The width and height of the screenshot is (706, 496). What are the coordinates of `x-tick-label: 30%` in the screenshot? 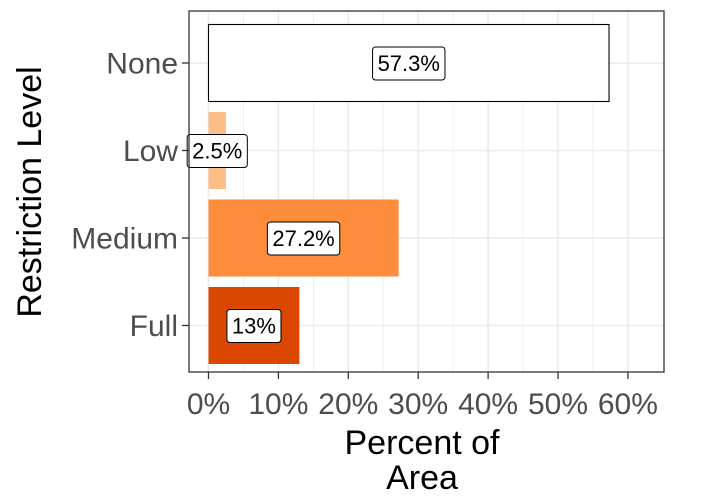 It's located at (418, 404).